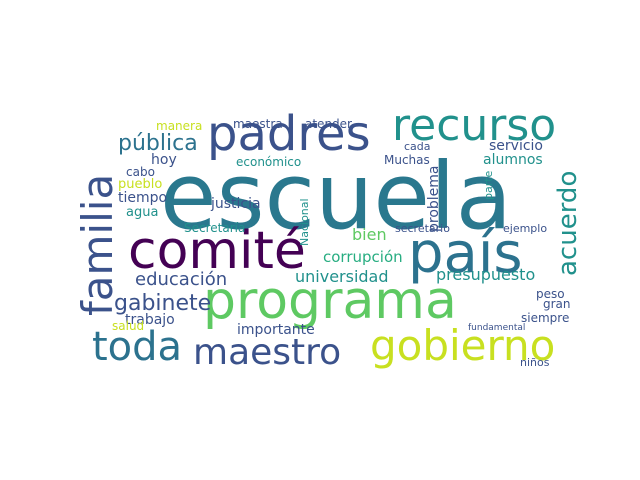 This screenshot has height=480, width=640. Describe the element at coordinates (267, 352) in the screenshot. I see `word-maestro: maestro` at that location.